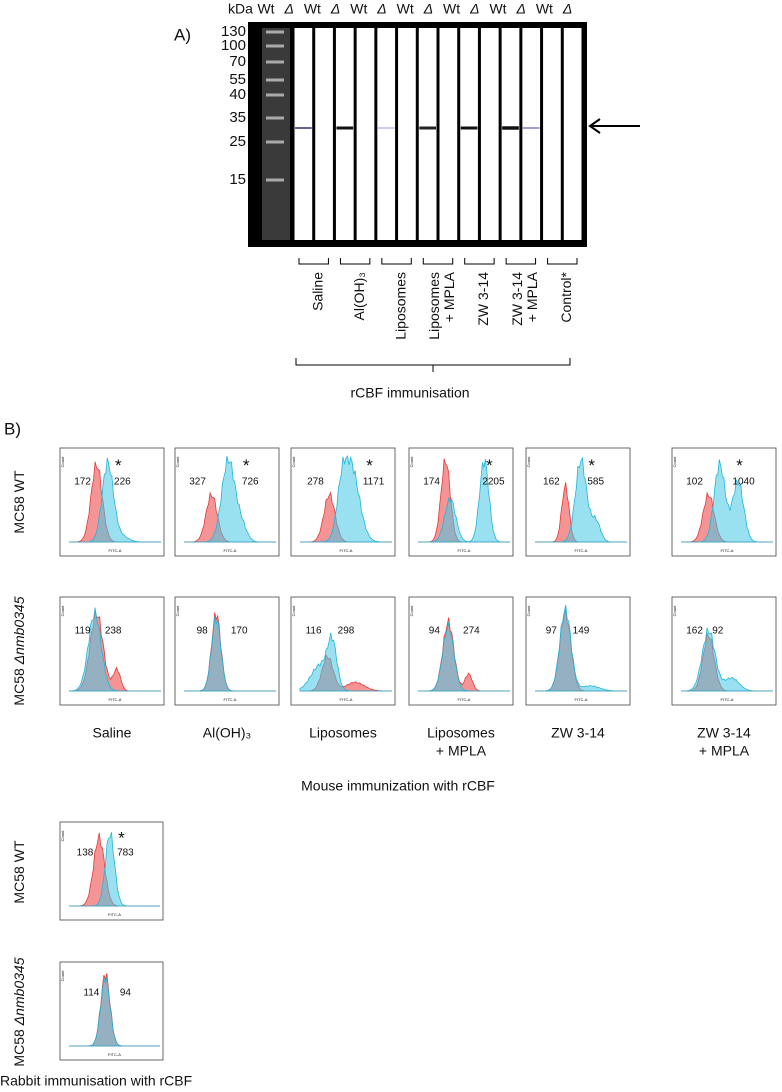  What do you see at coordinates (276, 134) in the screenshot?
I see `ladder-lane` at bounding box center [276, 134].